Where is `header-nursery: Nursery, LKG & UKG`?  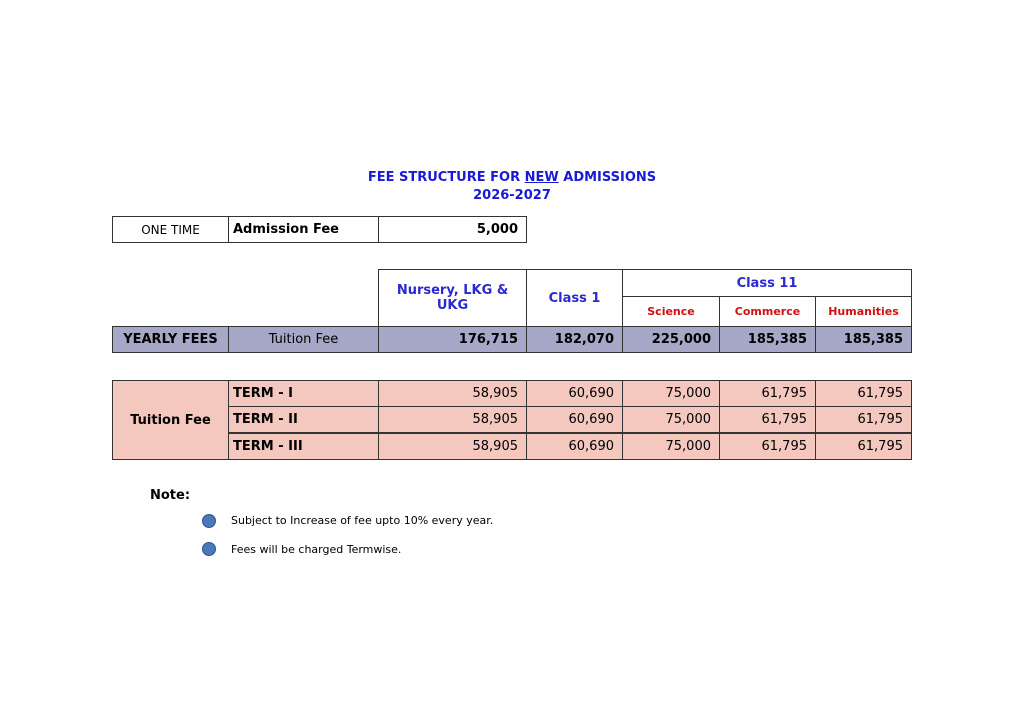
header-nursery: Nursery, LKG & UKG is located at coordinates (452, 298).